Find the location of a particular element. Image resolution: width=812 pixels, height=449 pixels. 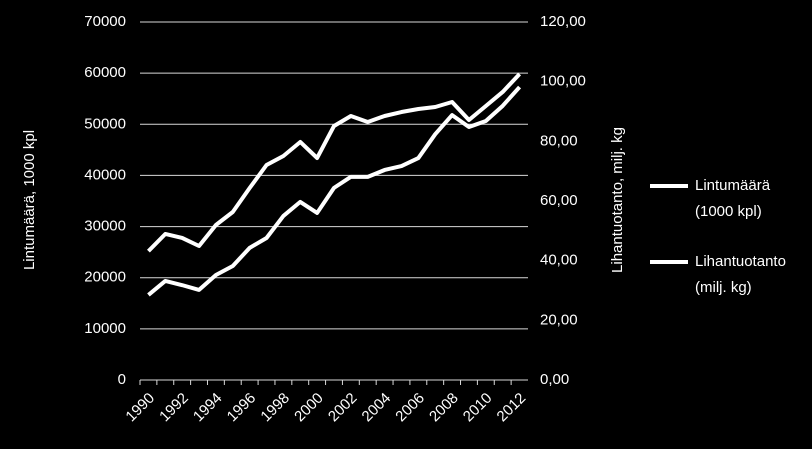

y-tick-label: 50000 is located at coordinates (105, 123).